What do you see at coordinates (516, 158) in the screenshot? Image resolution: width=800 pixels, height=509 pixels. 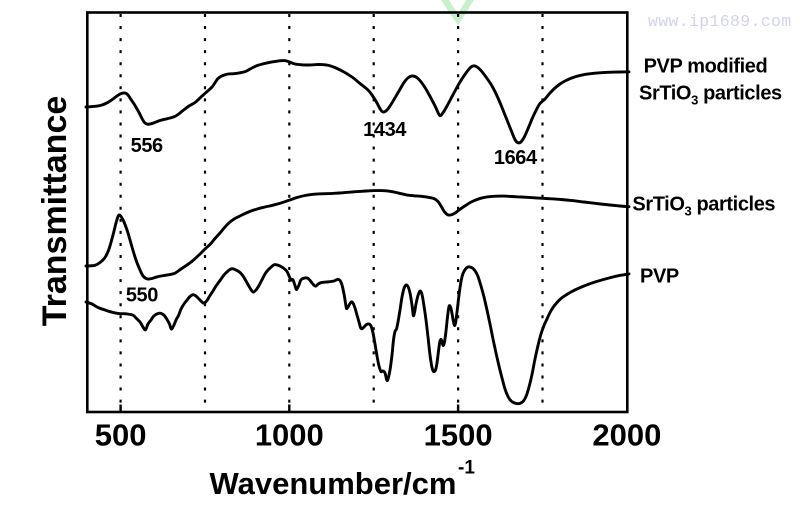 I see `svg-text: 1664` at bounding box center [516, 158].